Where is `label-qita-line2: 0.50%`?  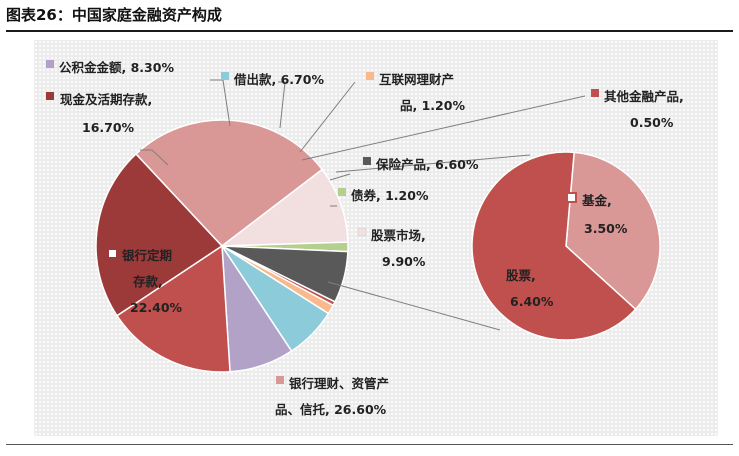 label-qita-line2: 0.50% is located at coordinates (652, 122).